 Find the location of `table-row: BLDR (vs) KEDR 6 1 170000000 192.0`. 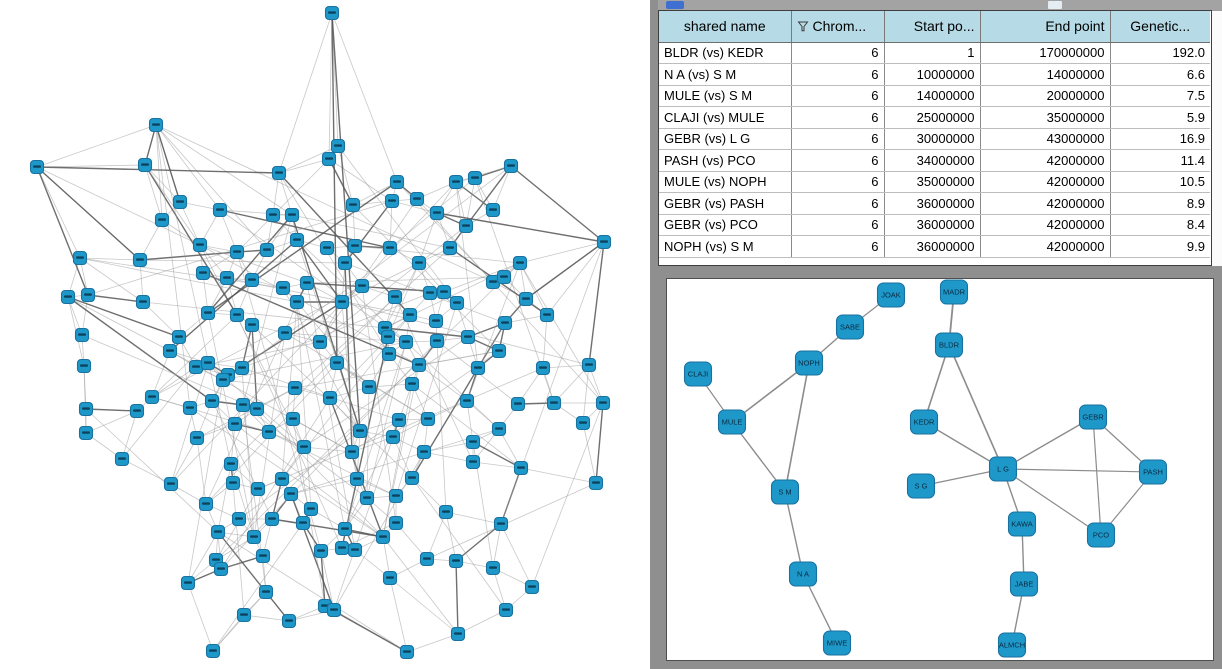

table-row: BLDR (vs) KEDR 6 1 170000000 192.0 is located at coordinates (934, 53).